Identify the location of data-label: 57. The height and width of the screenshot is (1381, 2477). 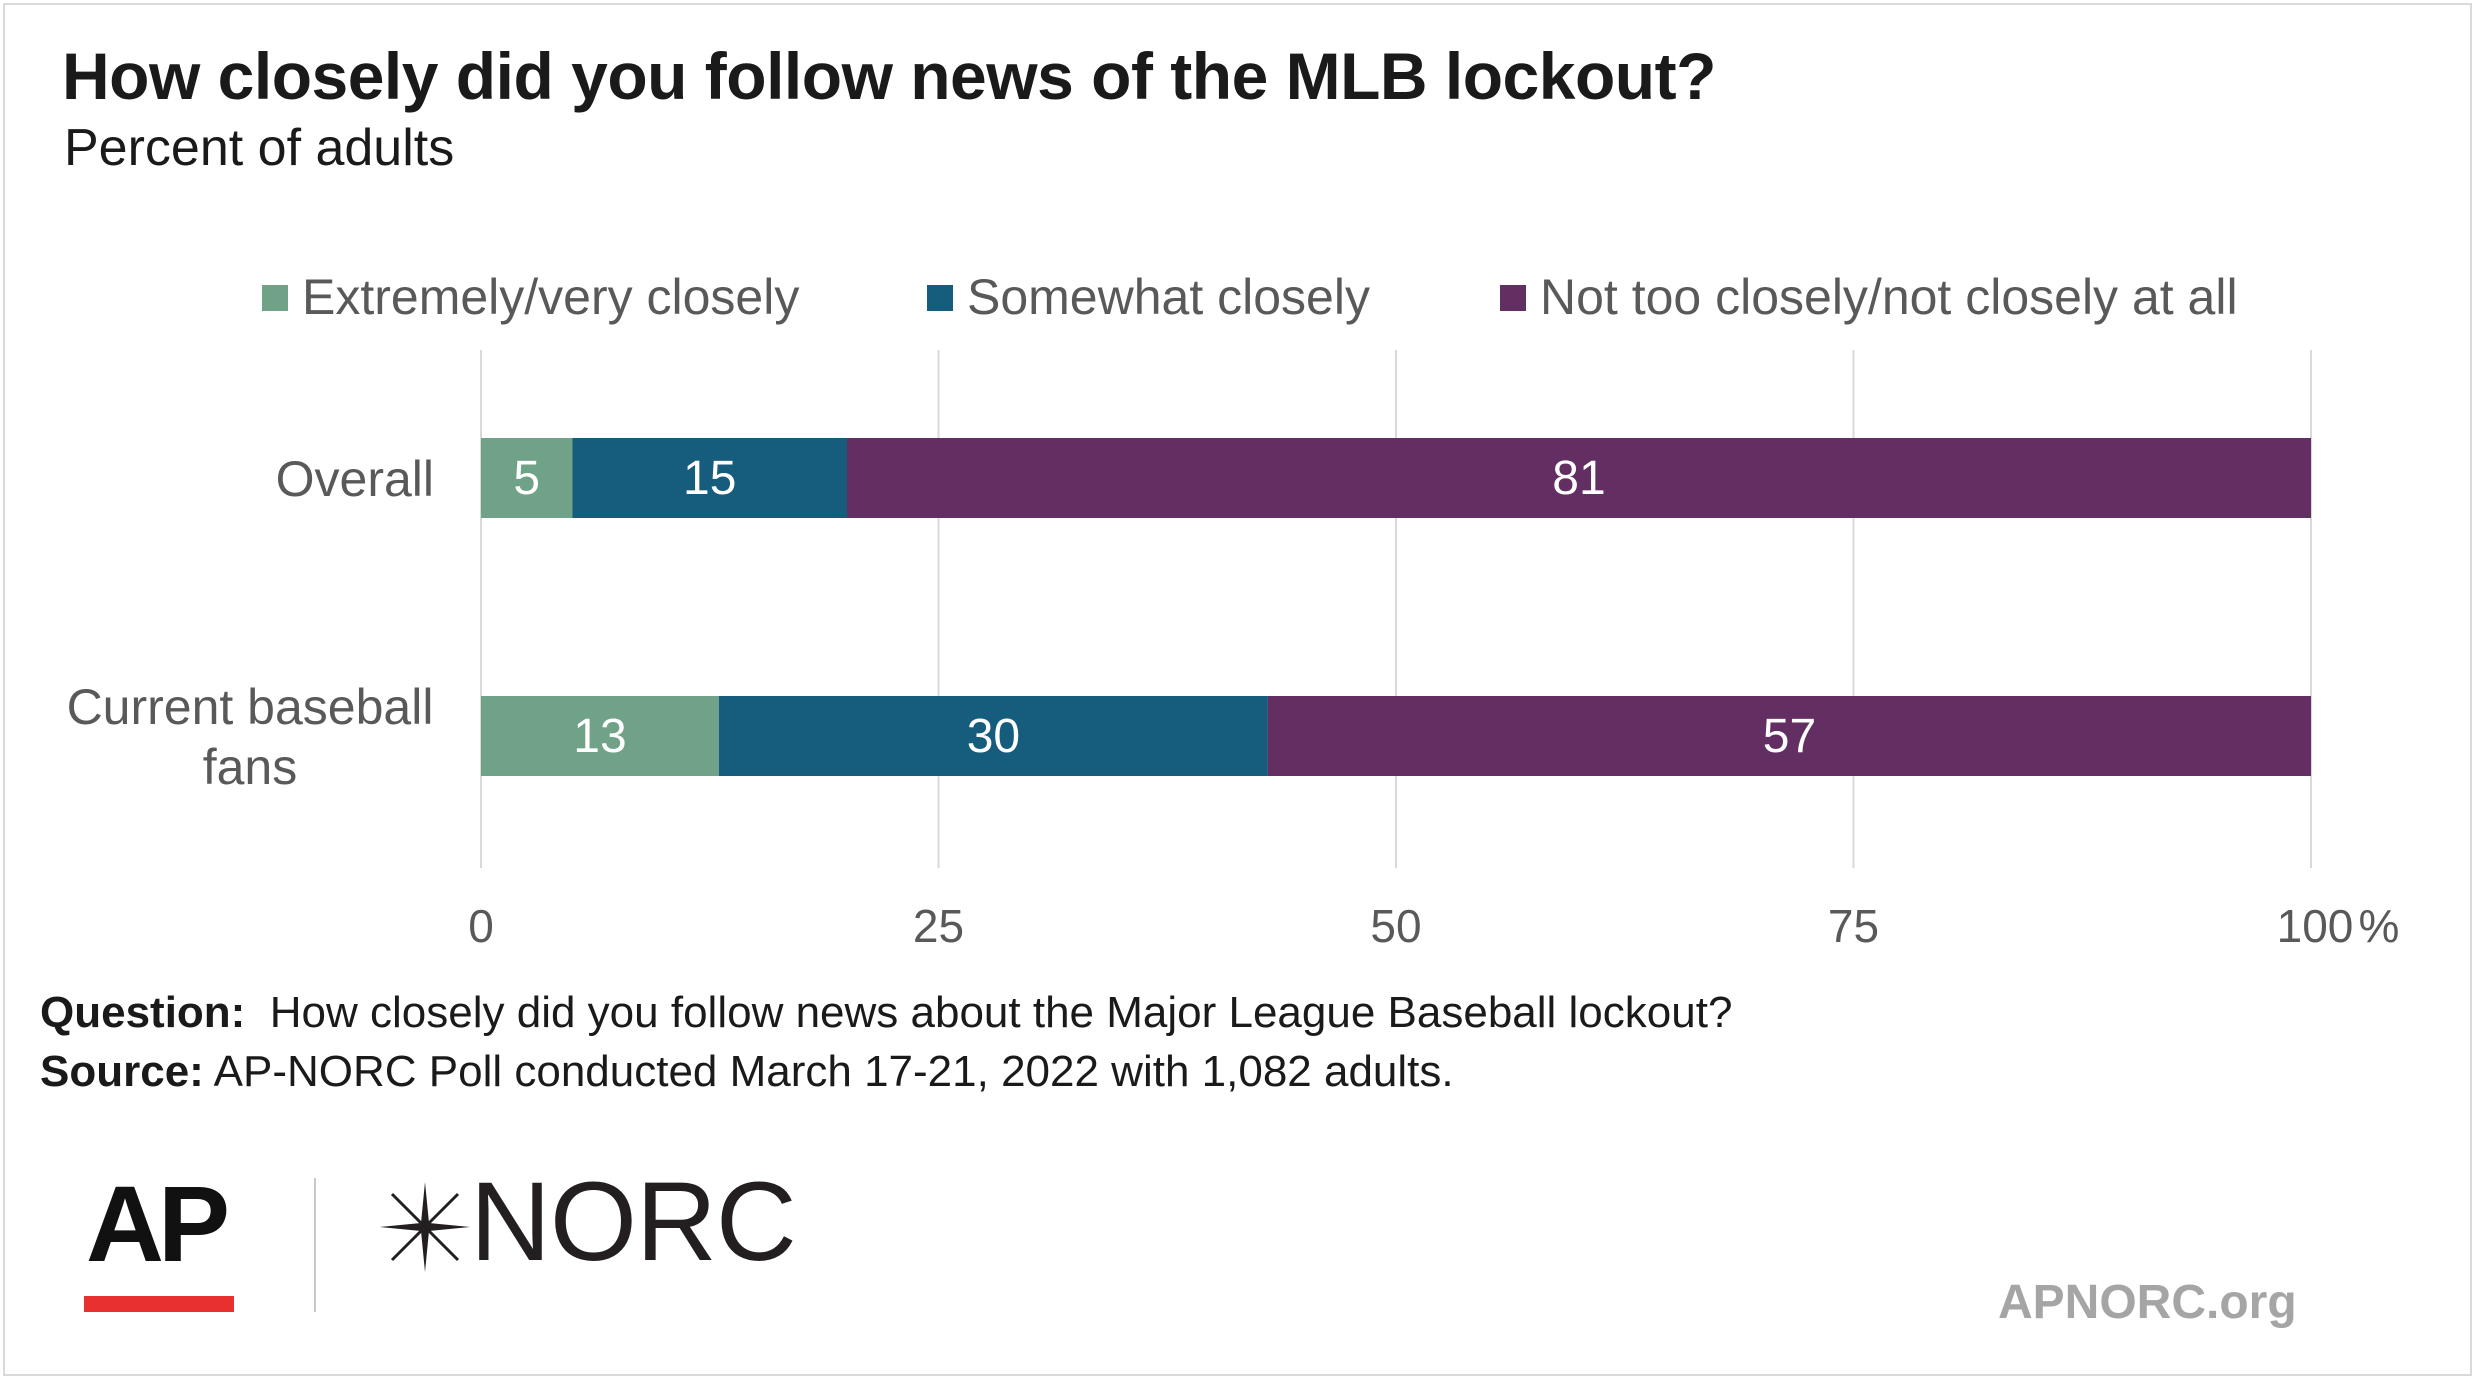
(1789, 736).